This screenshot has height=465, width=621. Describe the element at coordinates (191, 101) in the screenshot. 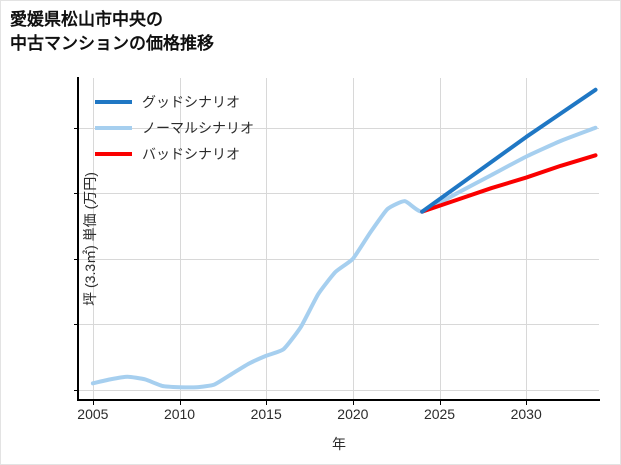

I see `legend-label: グッドシナリオ` at that location.